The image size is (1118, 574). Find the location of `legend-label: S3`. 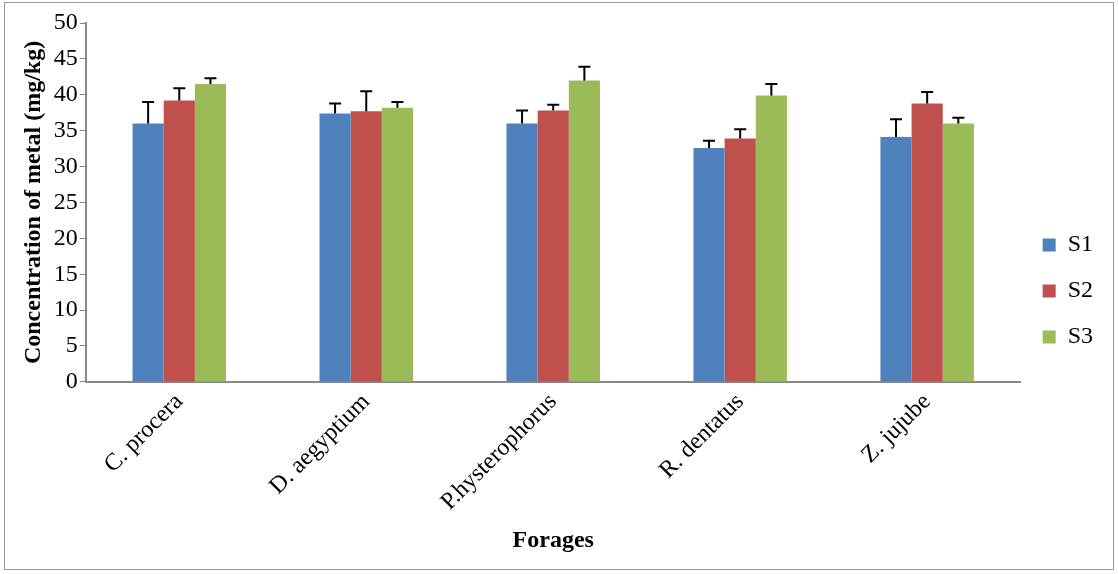

legend-label: S3 is located at coordinates (1080, 335).